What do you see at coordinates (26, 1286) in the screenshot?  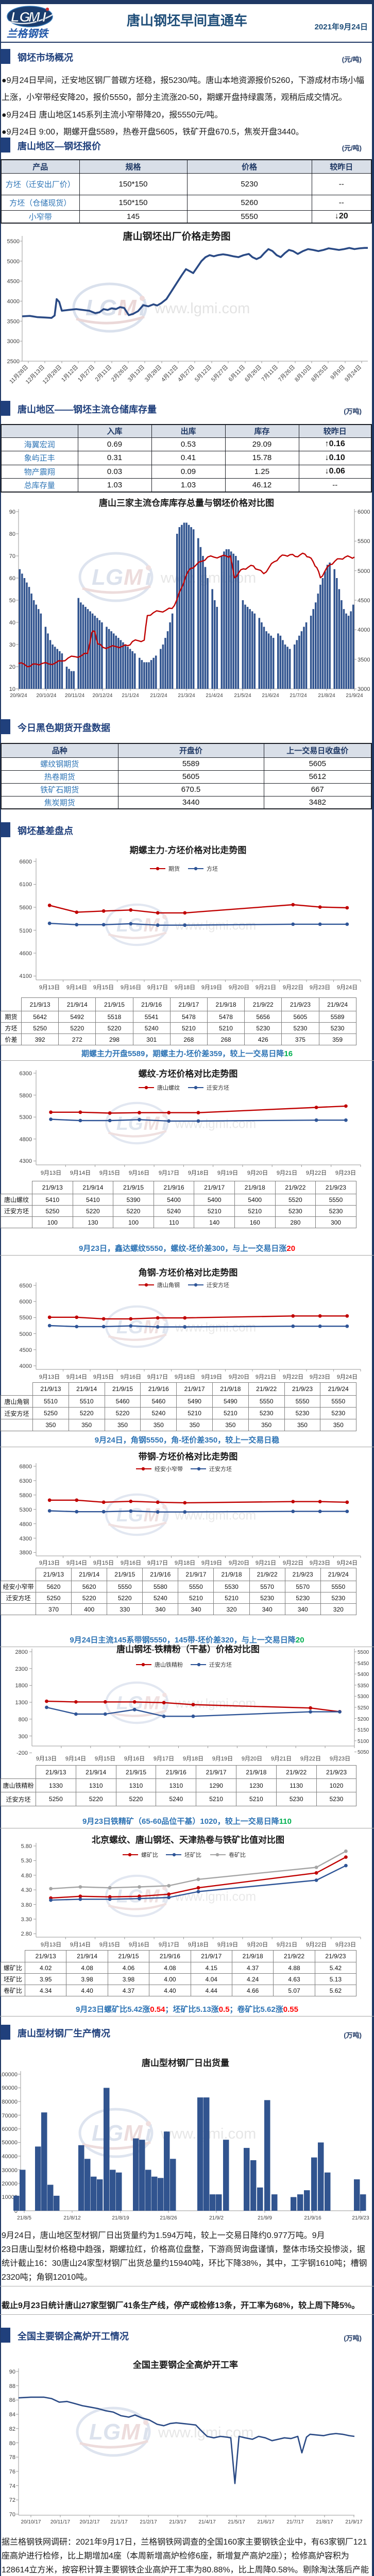 I see `svg-text: 6500` at bounding box center [26, 1286].